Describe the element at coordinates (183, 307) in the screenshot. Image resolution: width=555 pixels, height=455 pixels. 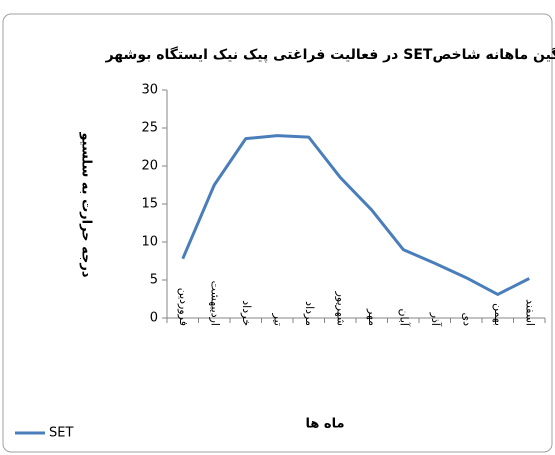
I see `x-tick-label: فروردین` at that location.